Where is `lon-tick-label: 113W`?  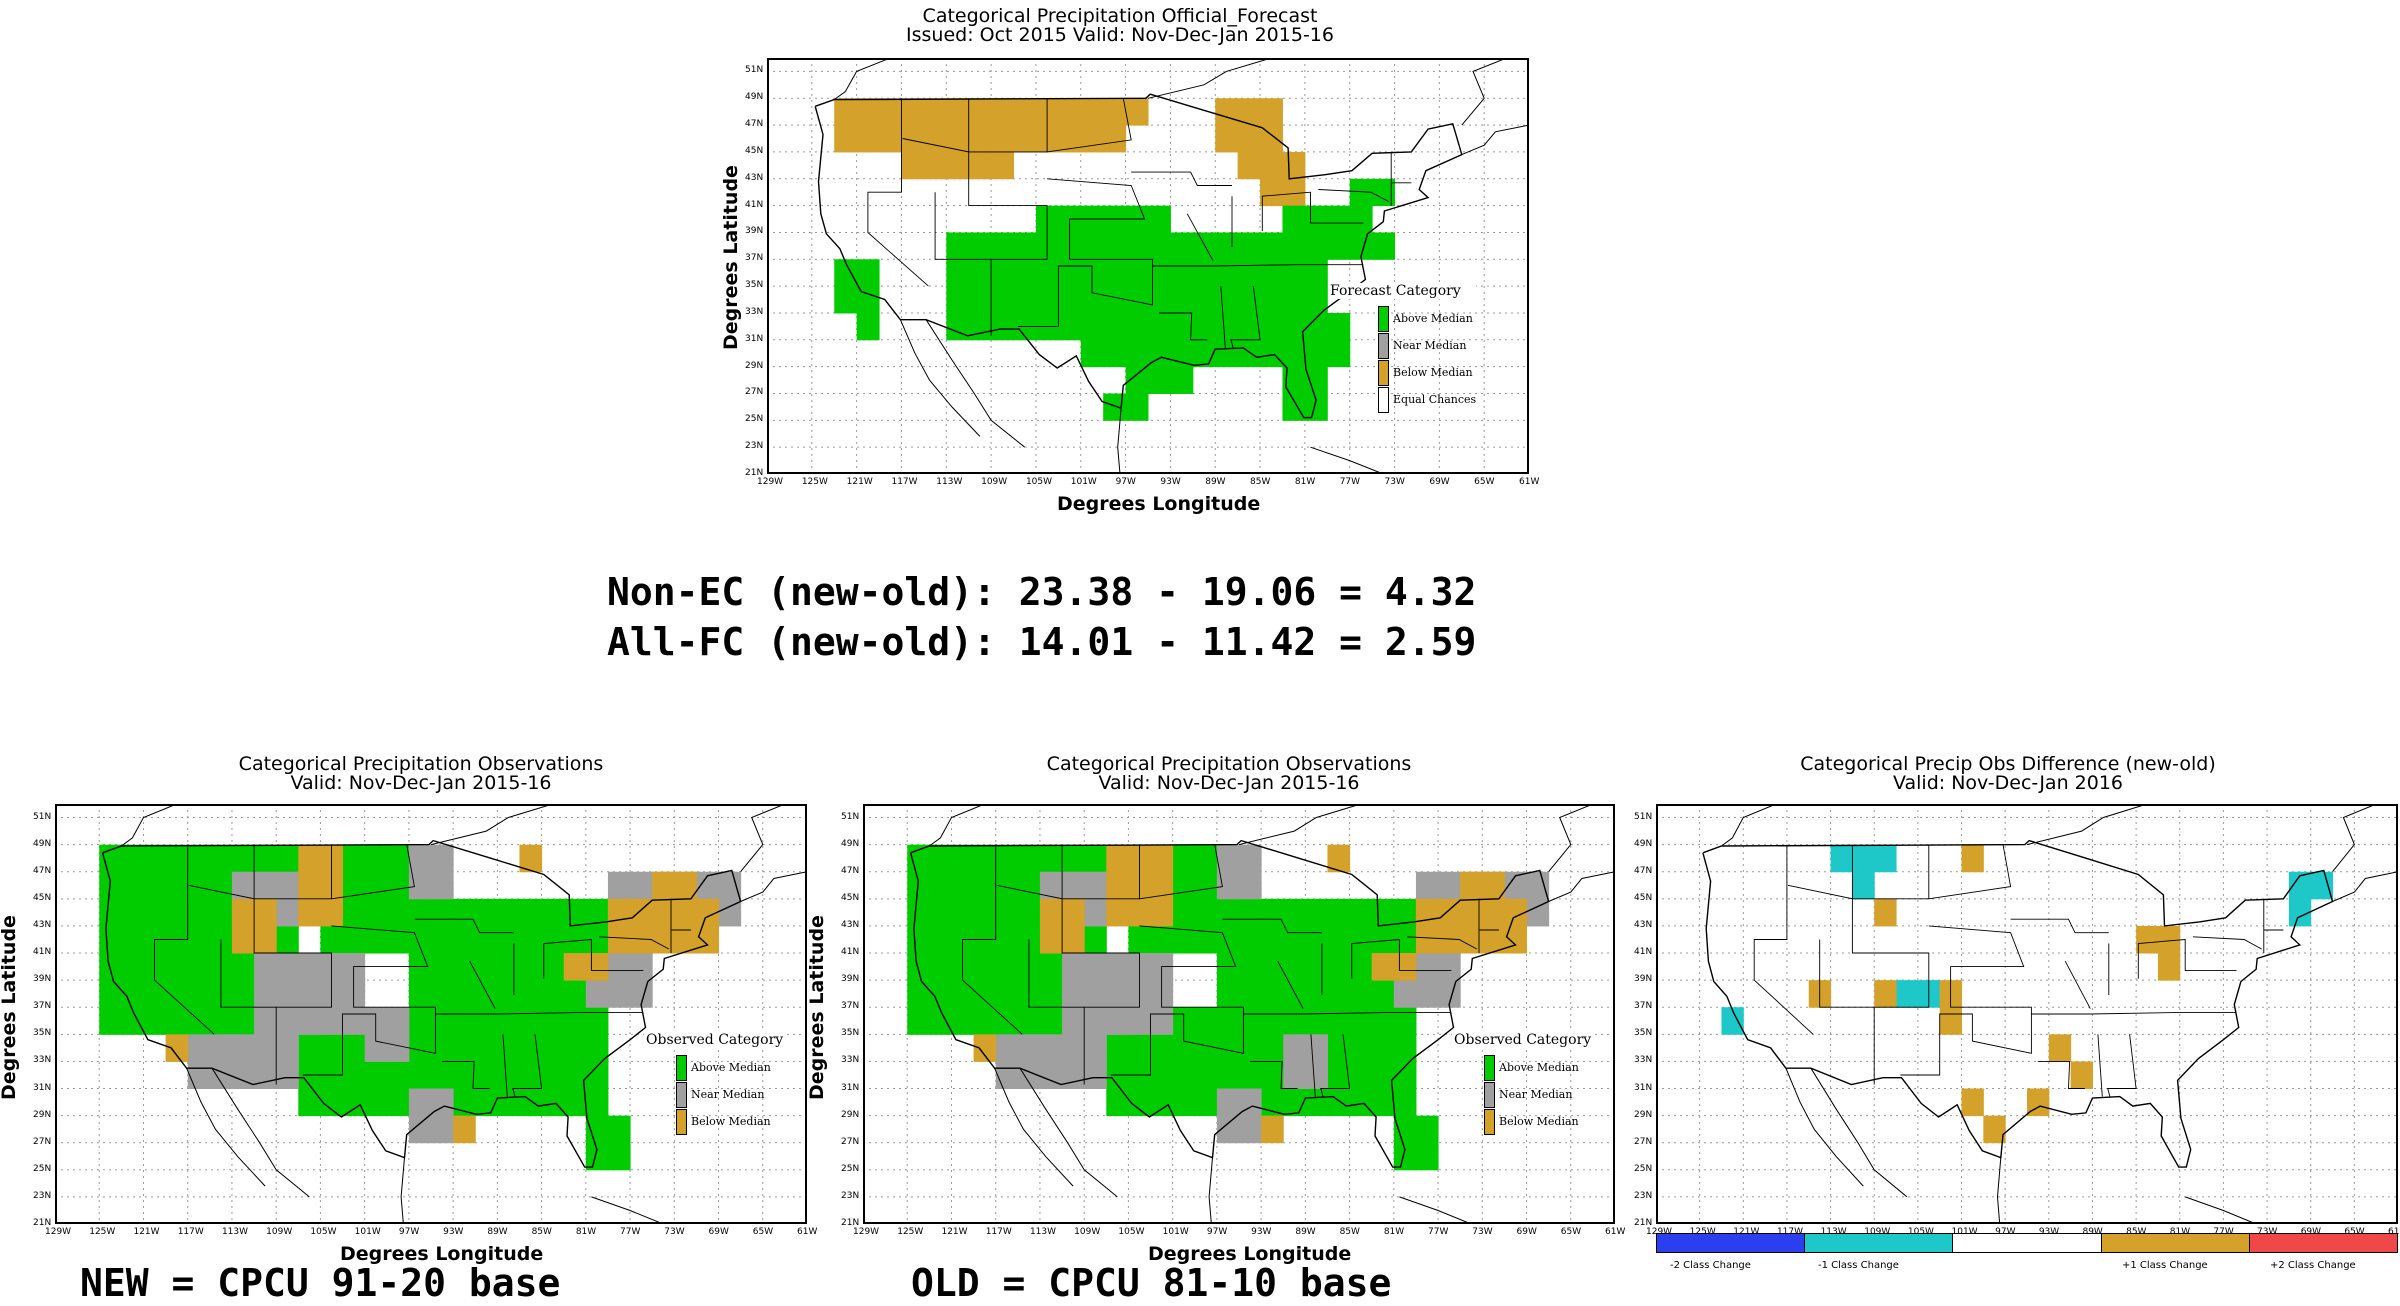 lon-tick-label: 113W is located at coordinates (1043, 1232).